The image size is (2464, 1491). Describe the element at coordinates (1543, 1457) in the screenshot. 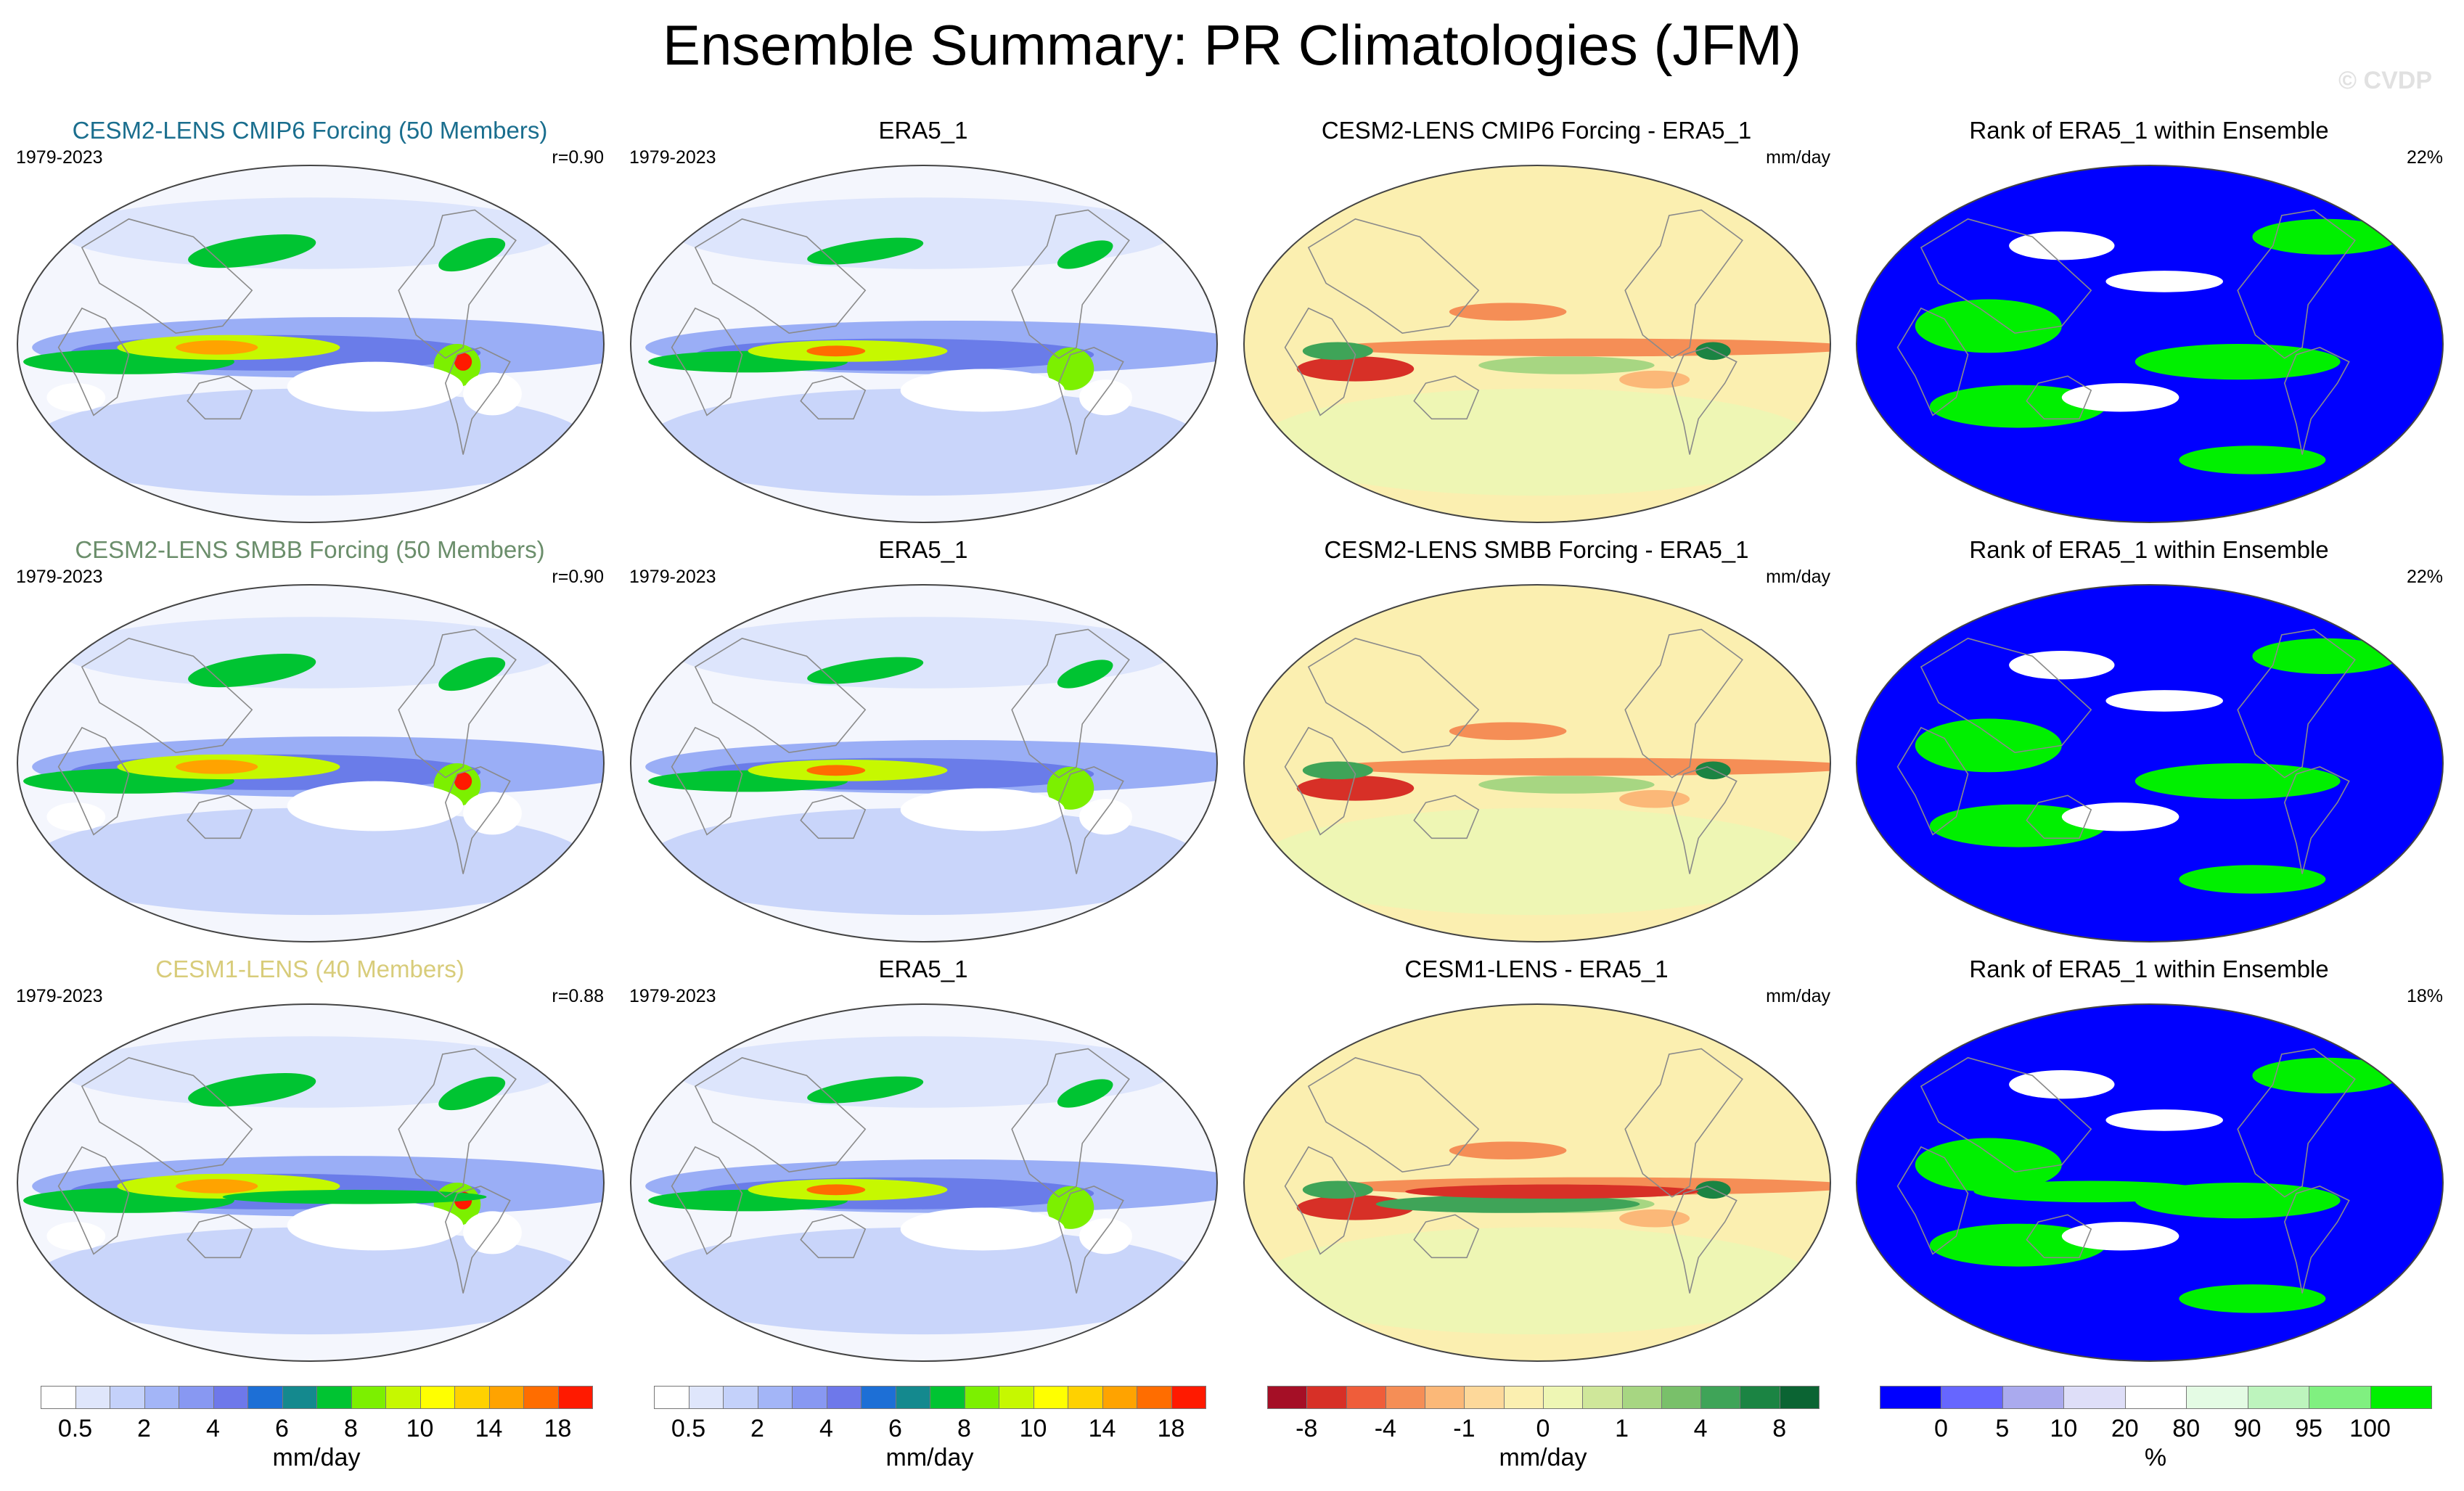

I see `colorbar-units: mm/day` at that location.